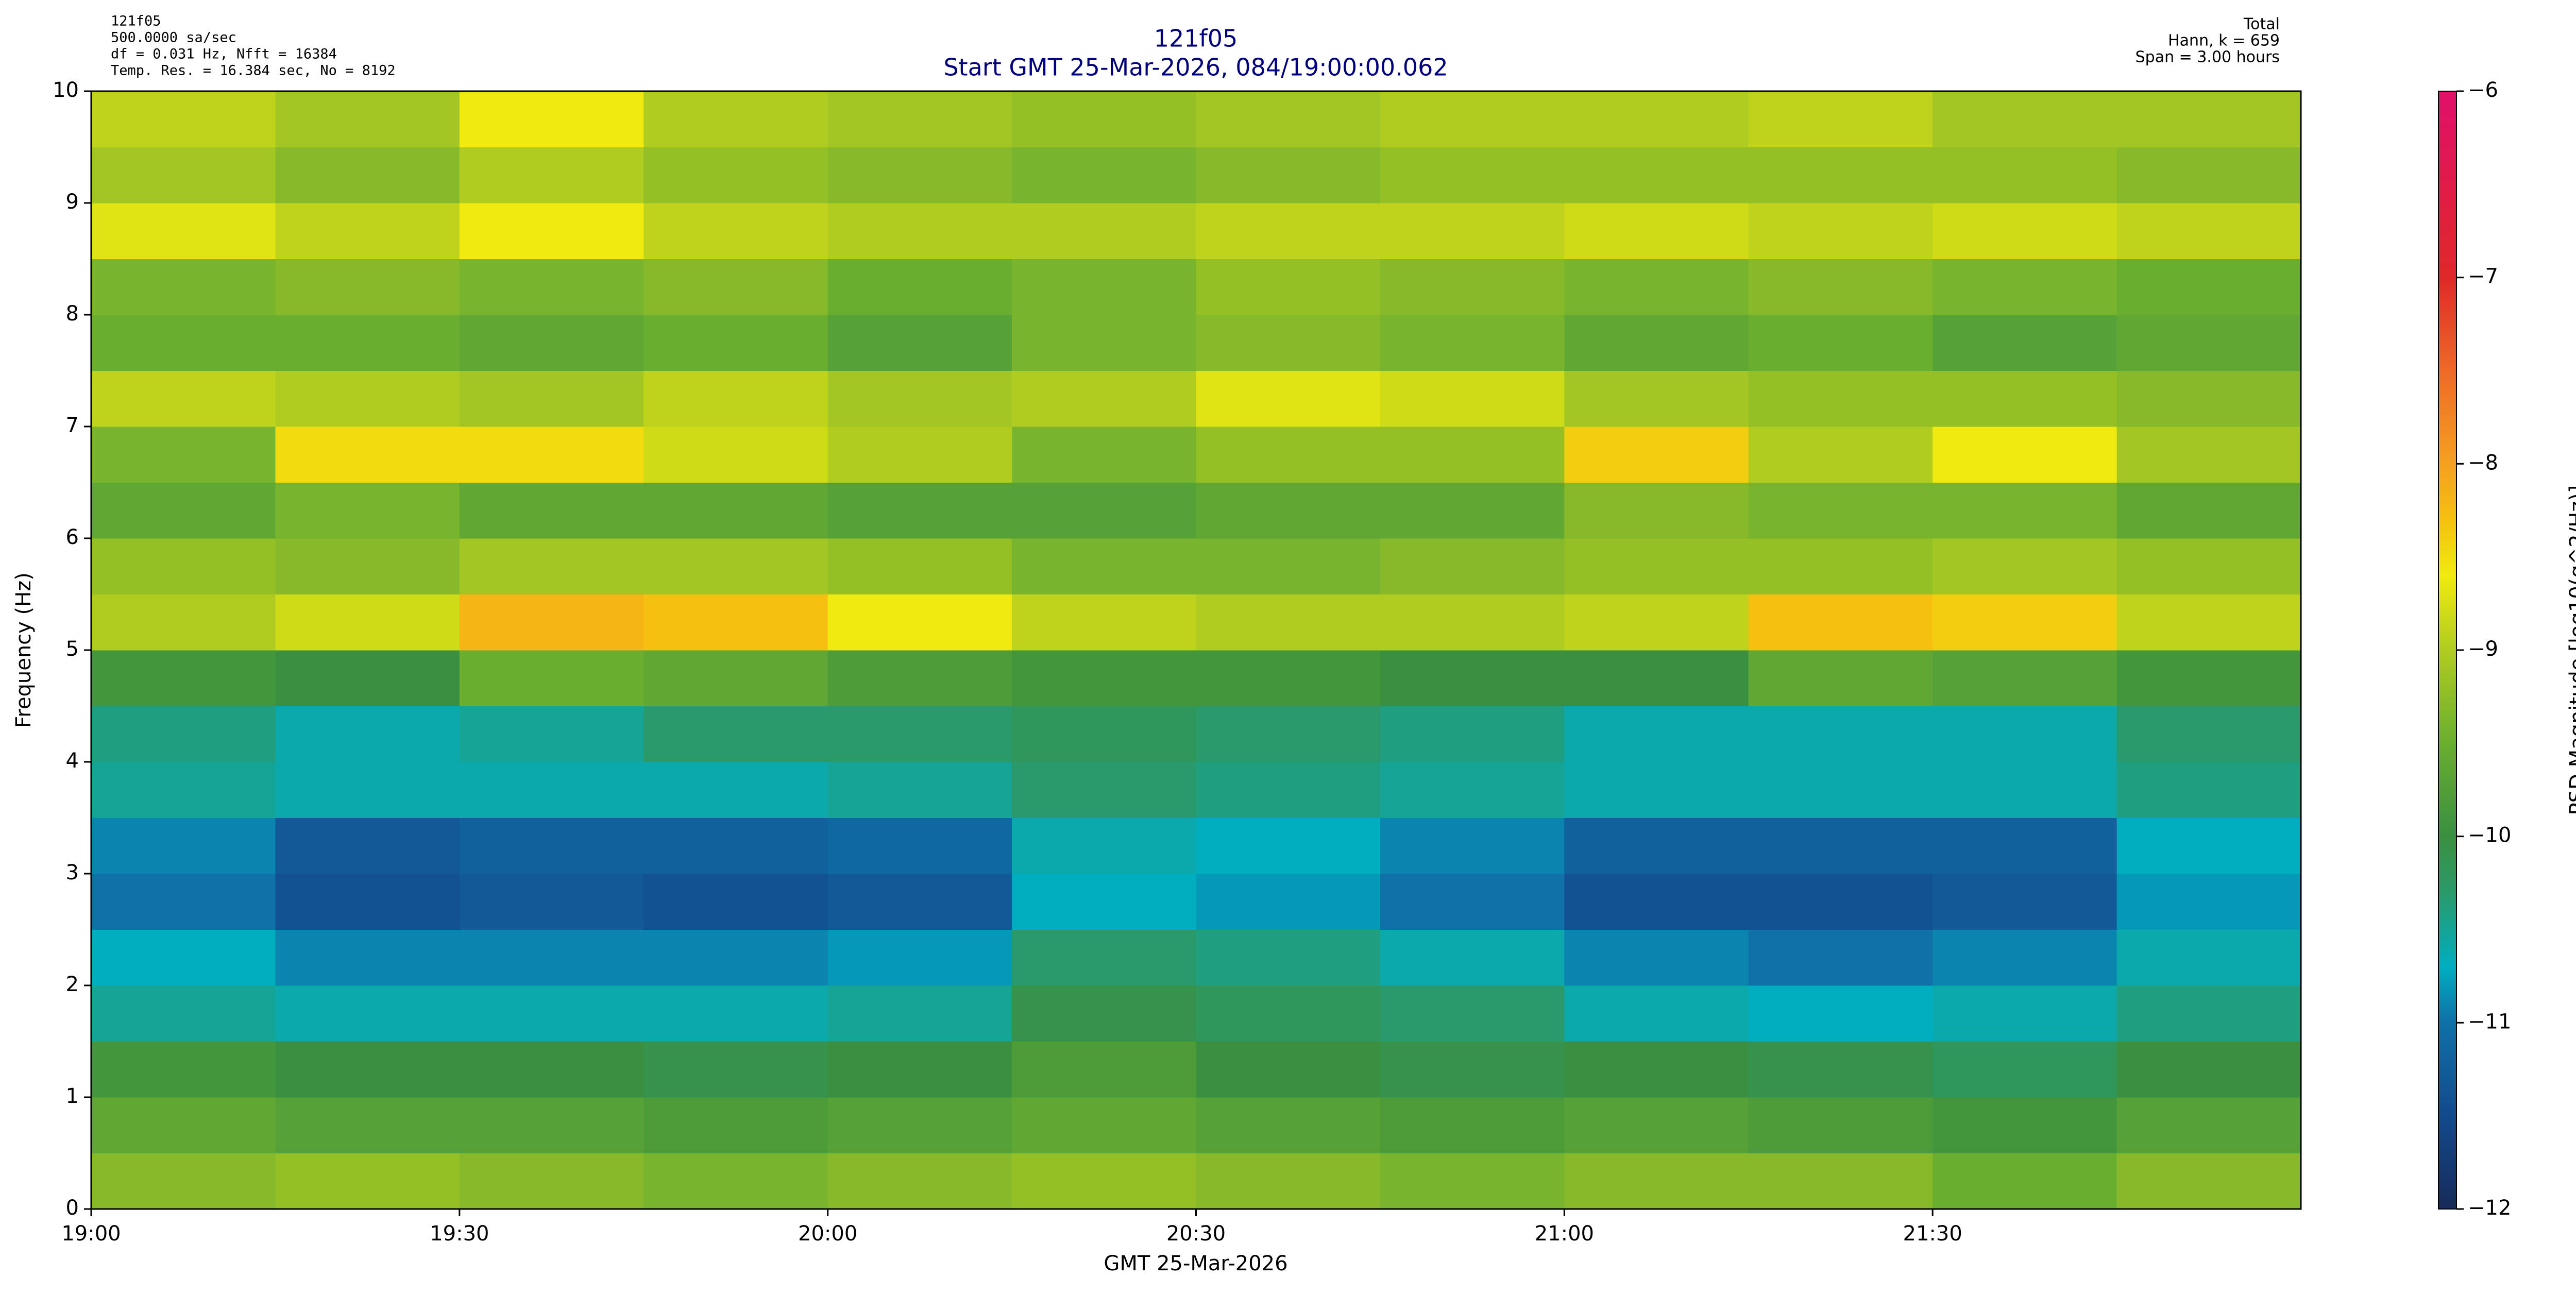 The height and width of the screenshot is (1294, 2576). What do you see at coordinates (2489, 1208) in the screenshot?
I see `colorbar-tick-label: −12` at bounding box center [2489, 1208].